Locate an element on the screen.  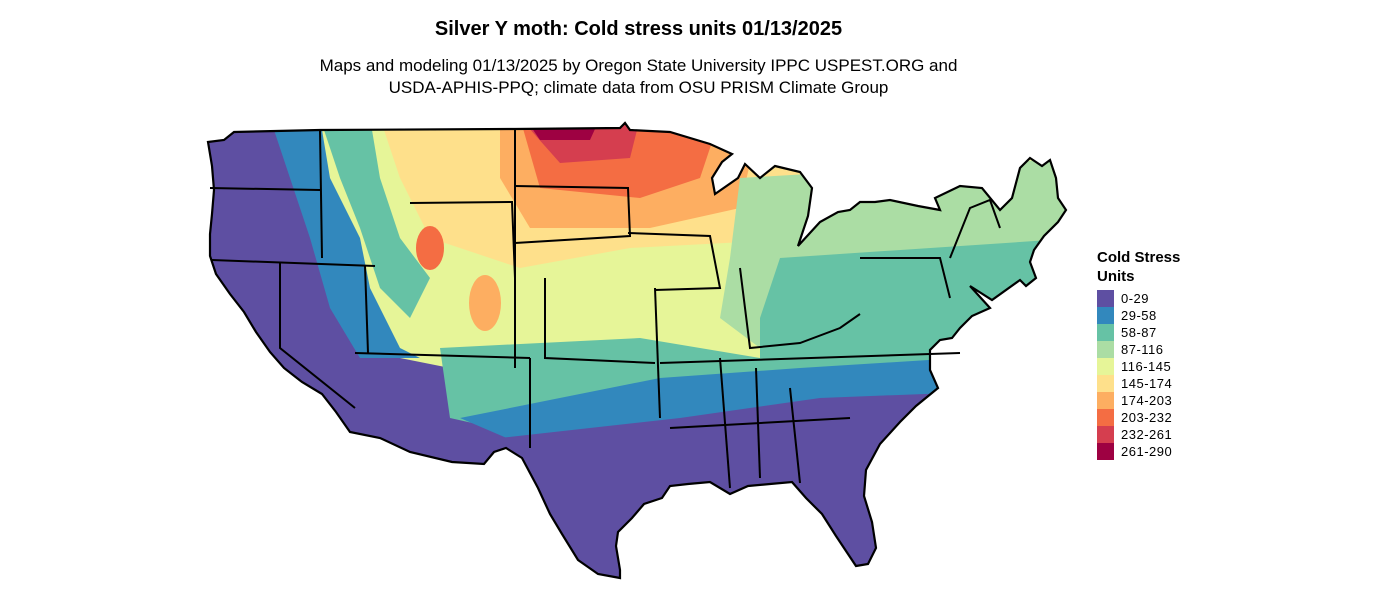
border-ny is located at coordinates (975, 228).